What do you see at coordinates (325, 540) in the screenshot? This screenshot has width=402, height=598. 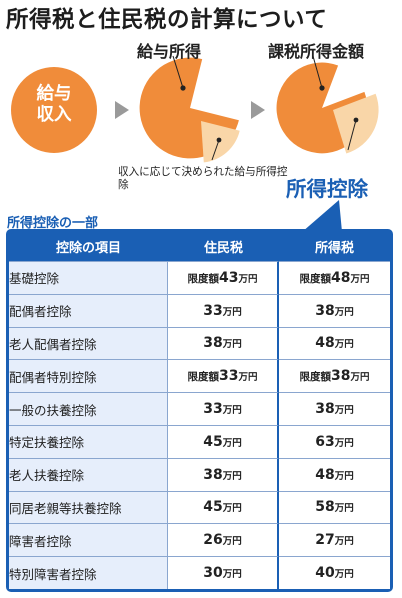 I see `amount-num: 27` at bounding box center [325, 540].